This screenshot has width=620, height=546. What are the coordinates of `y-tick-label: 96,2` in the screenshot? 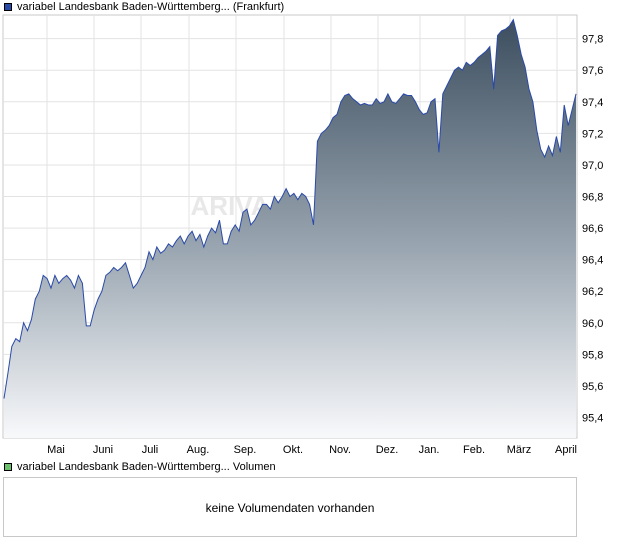 It's located at (592, 292).